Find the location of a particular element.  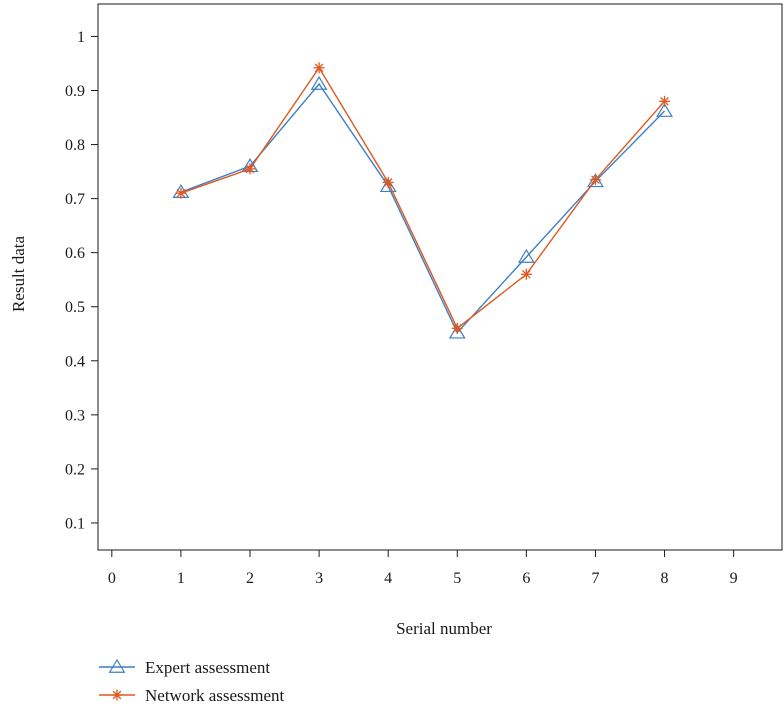

legend-label: Network assessment is located at coordinates (215, 695).